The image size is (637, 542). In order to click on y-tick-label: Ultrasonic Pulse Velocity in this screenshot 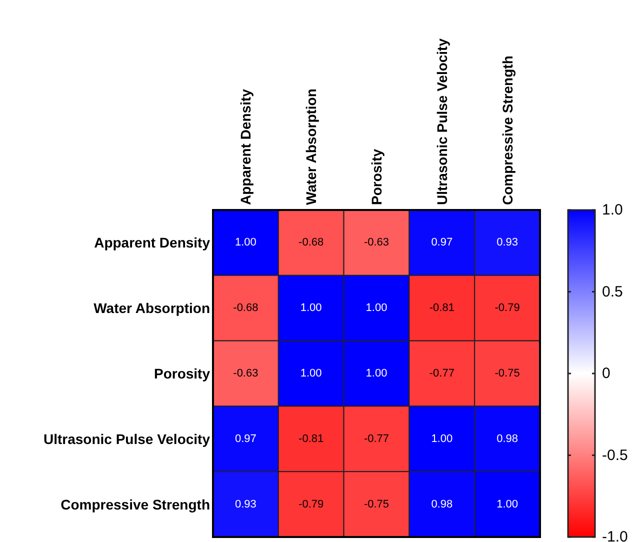, I will do `click(126, 438)`.